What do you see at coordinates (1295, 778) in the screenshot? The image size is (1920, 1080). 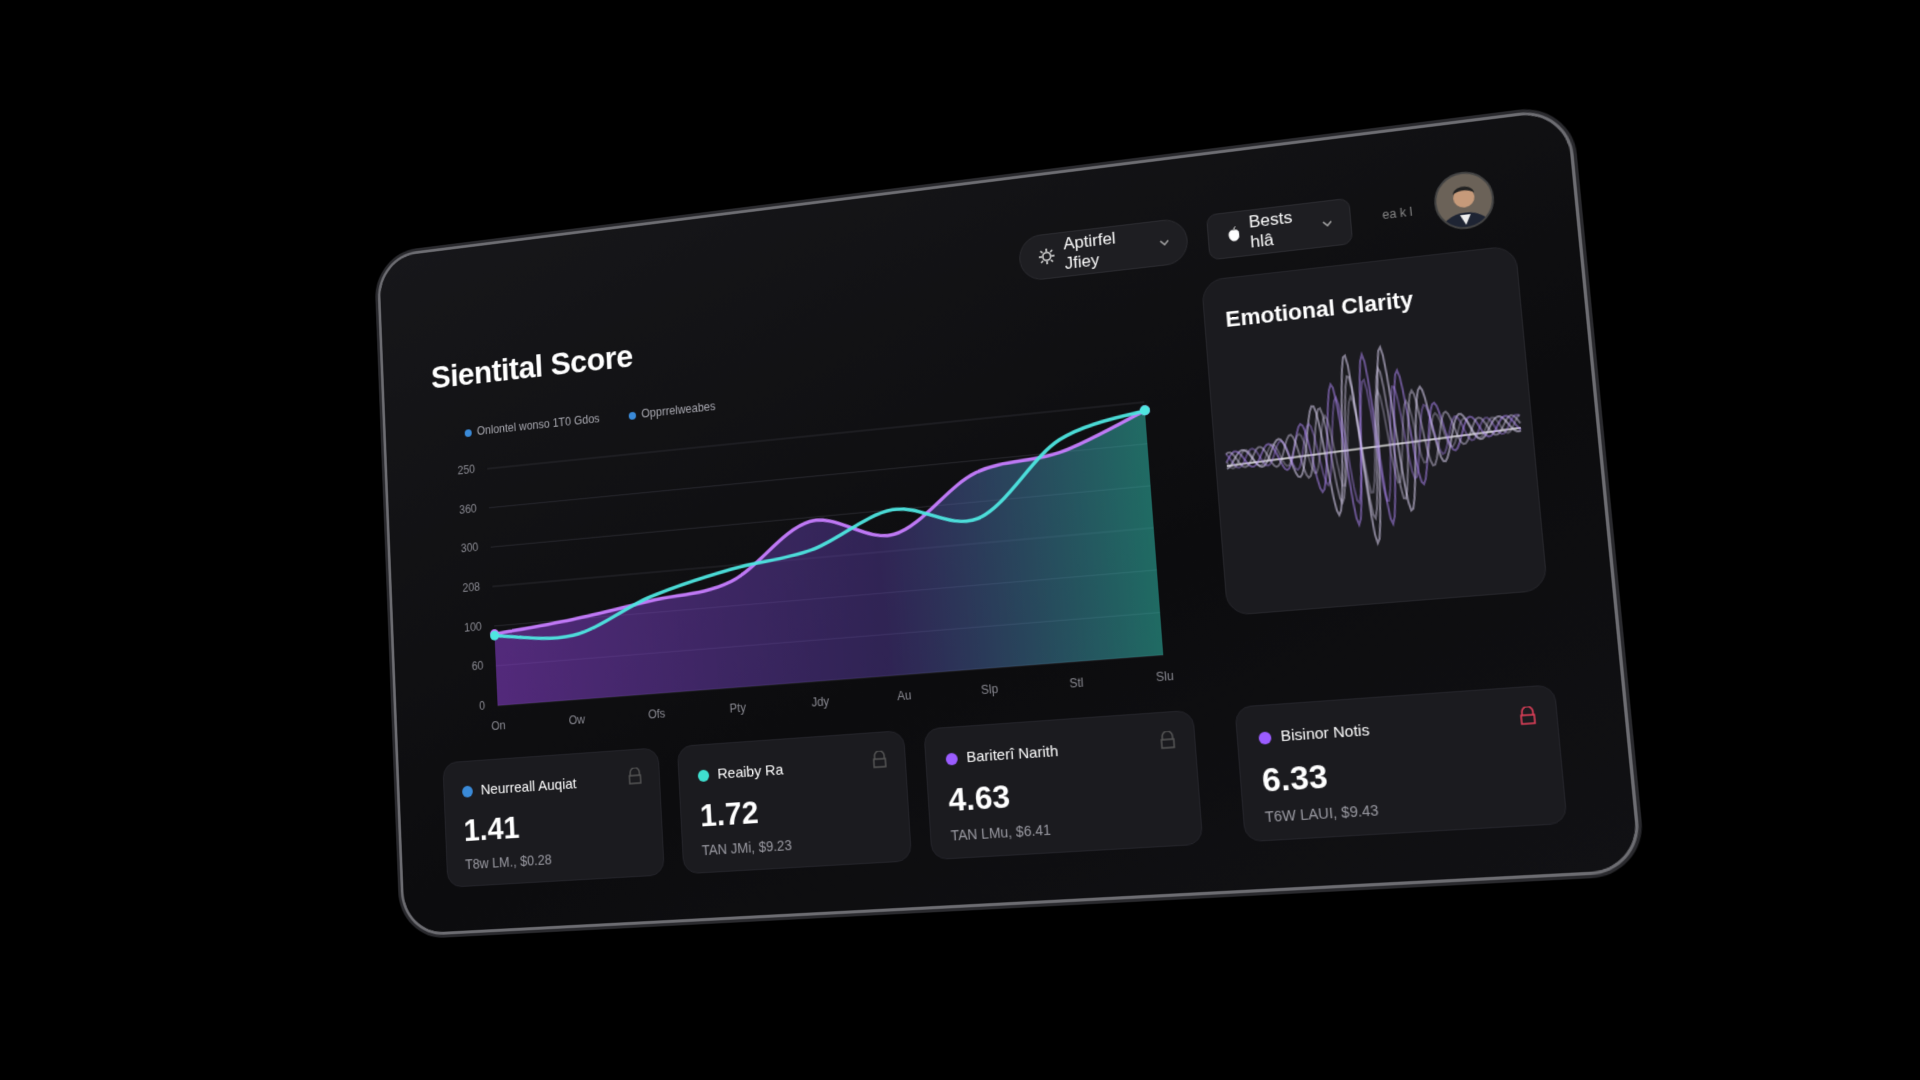 I see `card-value: 6.33` at bounding box center [1295, 778].